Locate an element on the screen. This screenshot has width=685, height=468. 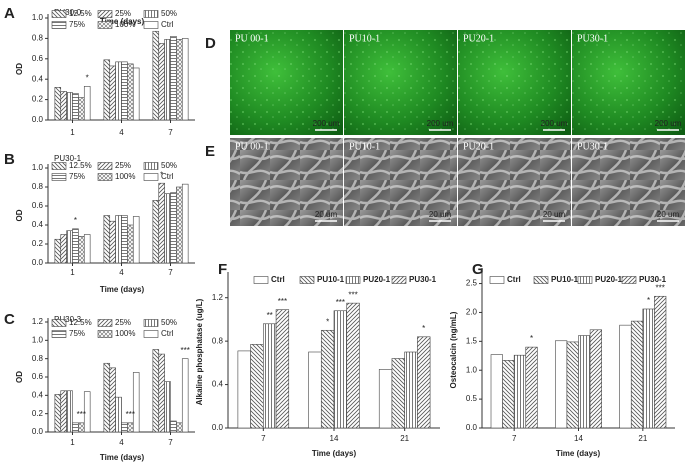
x-tick-label: 1 is located at coordinates (72, 132).